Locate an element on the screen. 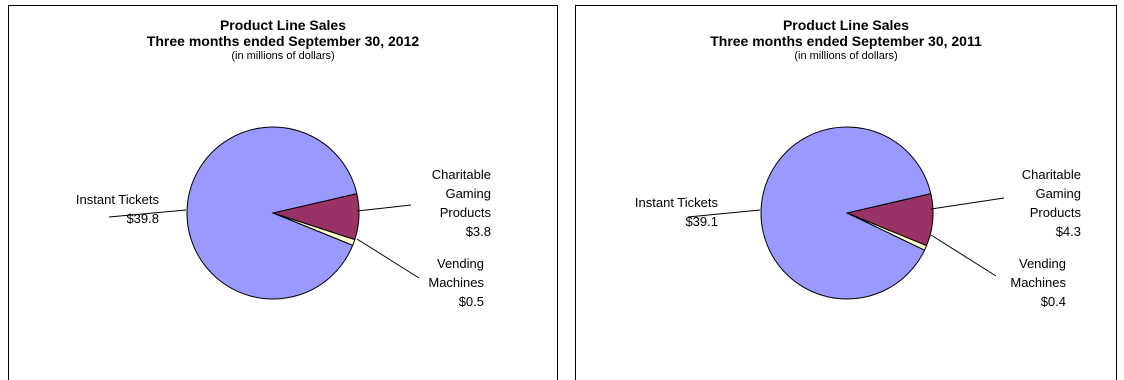 Image resolution: width=1124 pixels, height=380 pixels. slice-label-vending-machines: Vending Machines $0.4 is located at coordinates (1038, 282).